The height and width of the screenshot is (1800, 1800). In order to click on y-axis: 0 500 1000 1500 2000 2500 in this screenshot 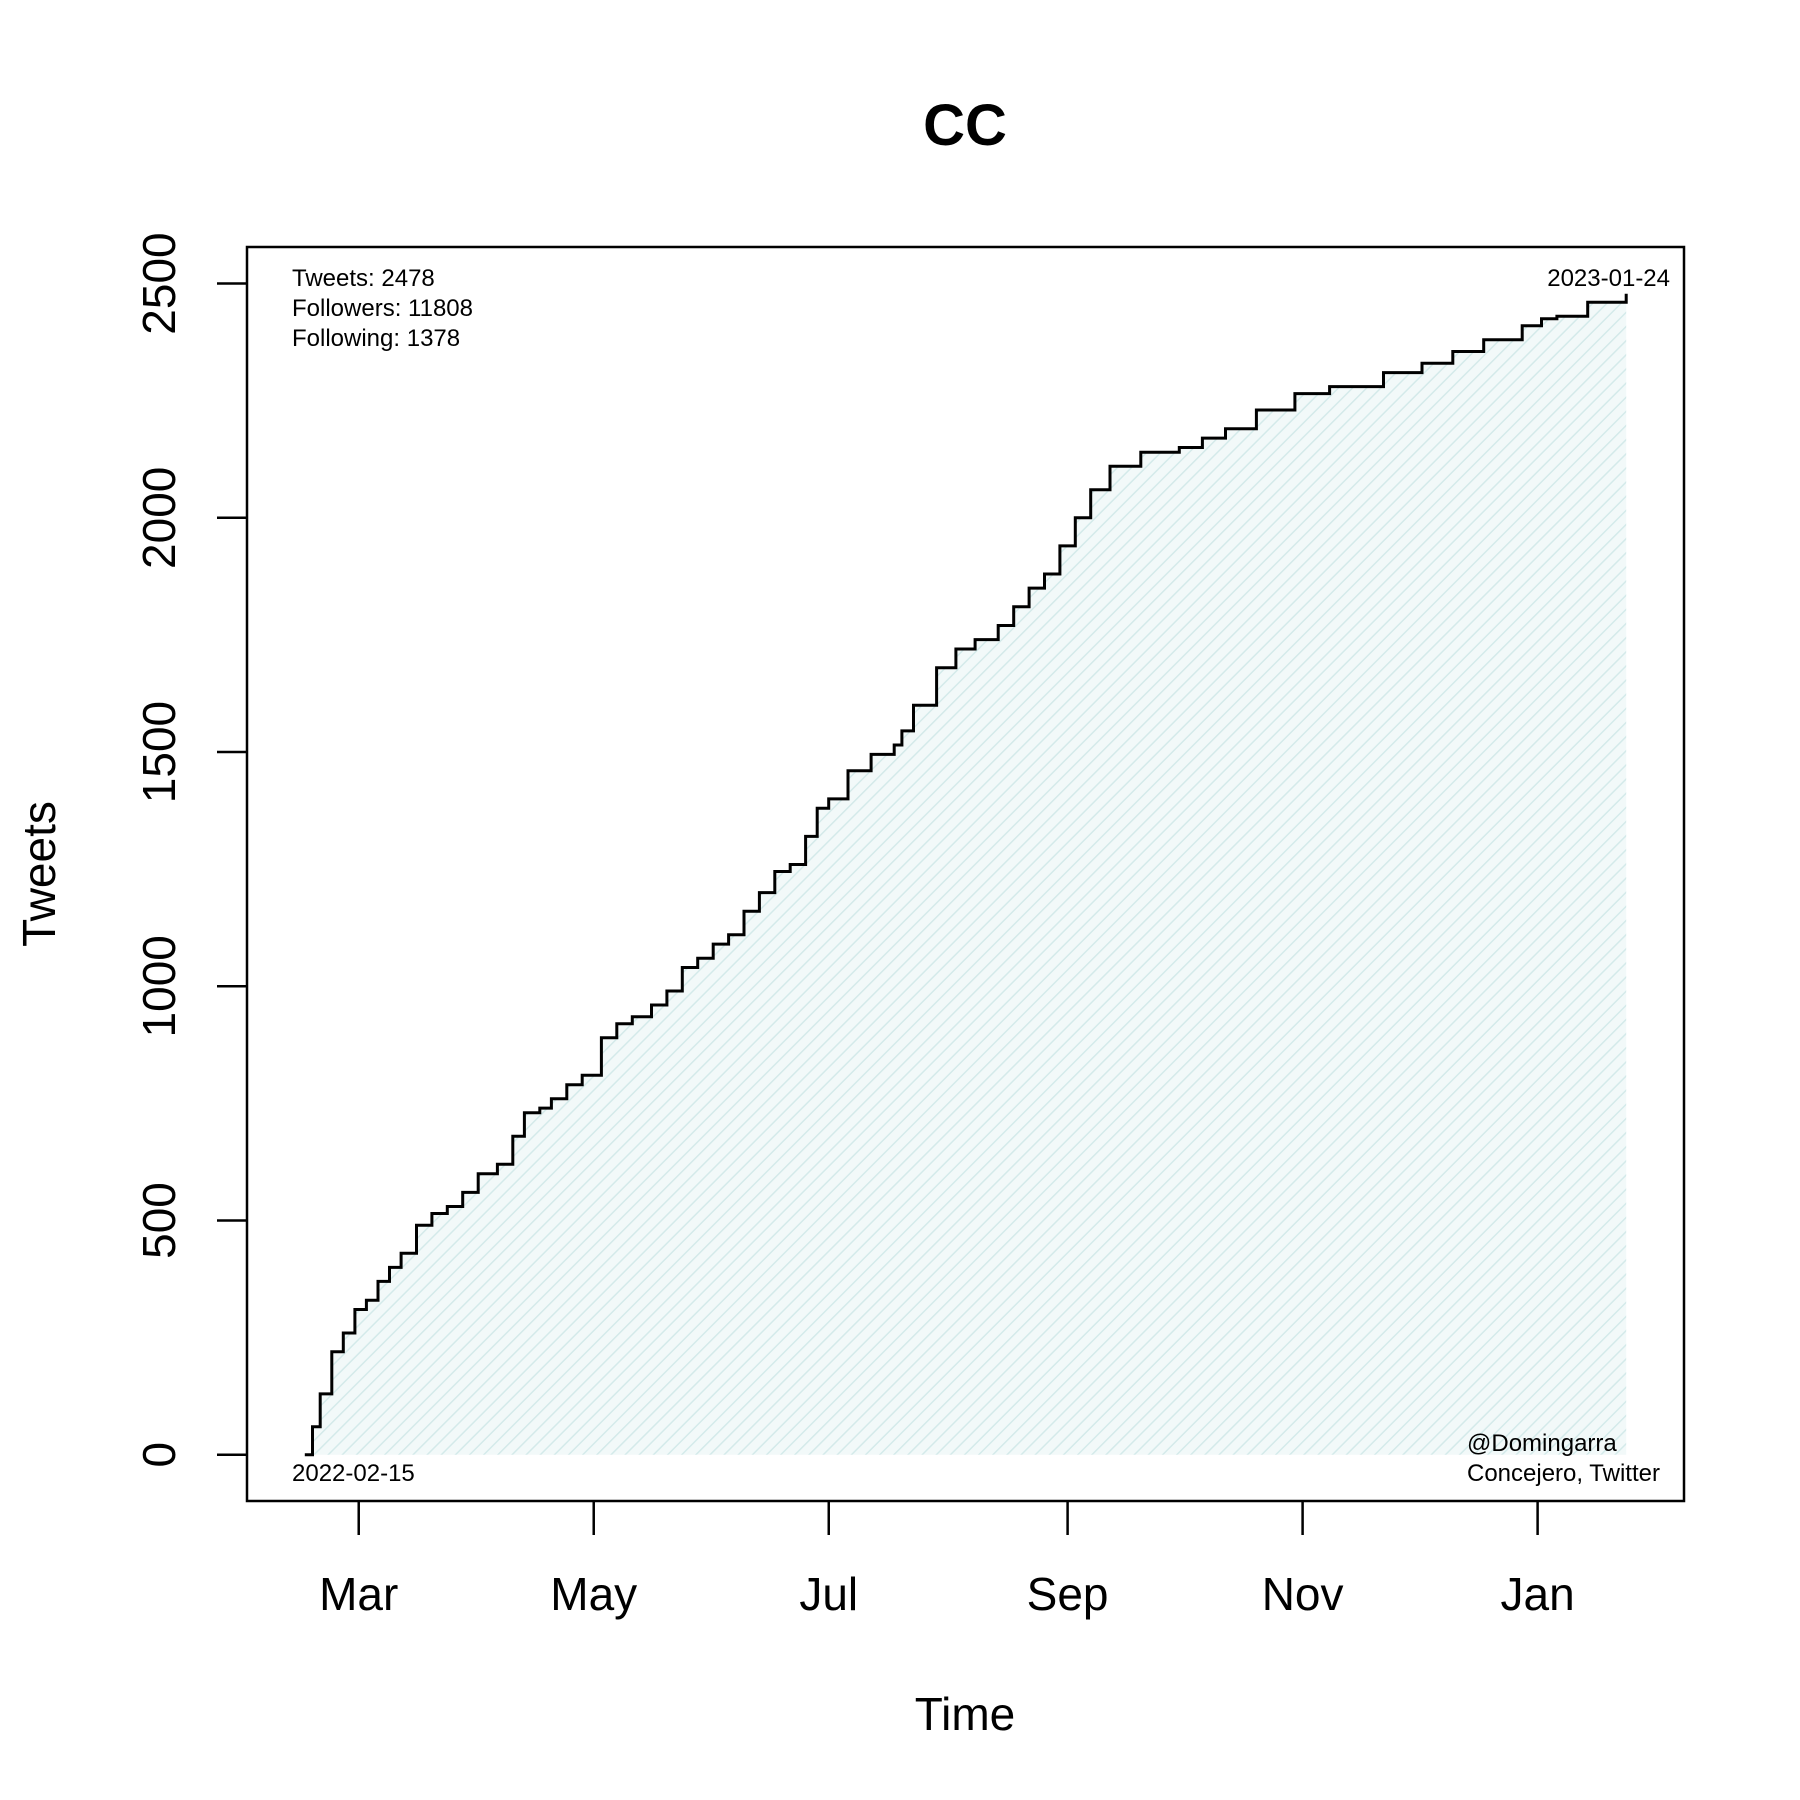, I will do `click(190, 850)`.